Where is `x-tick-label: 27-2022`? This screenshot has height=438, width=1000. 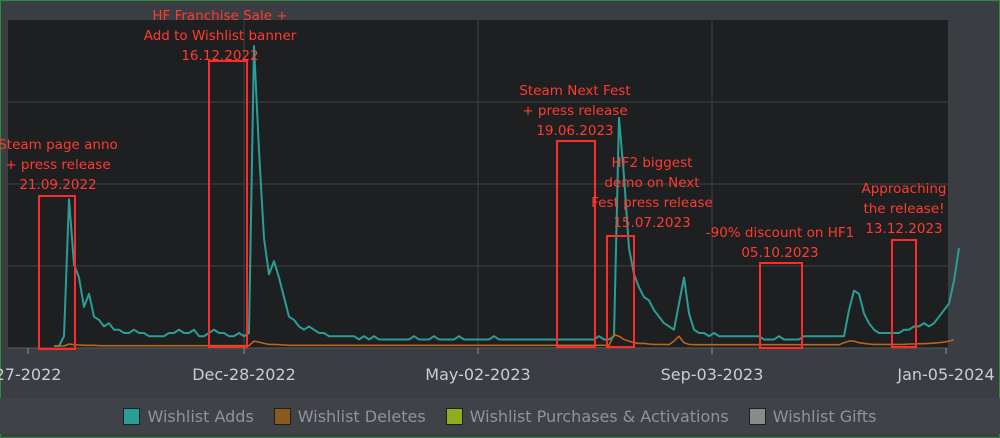 x-tick-label: 27-2022 is located at coordinates (30, 374).